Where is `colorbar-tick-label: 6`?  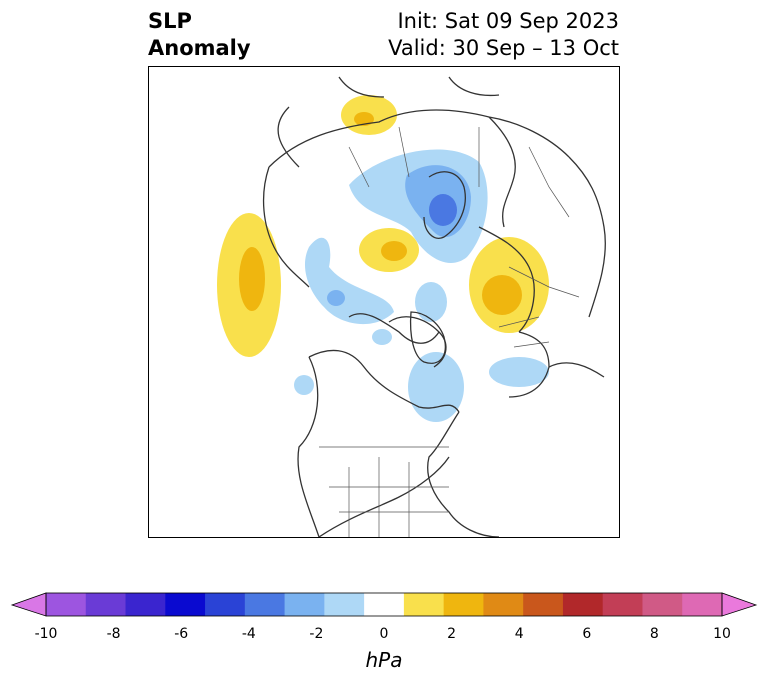
colorbar-tick-label: 6 is located at coordinates (587, 634).